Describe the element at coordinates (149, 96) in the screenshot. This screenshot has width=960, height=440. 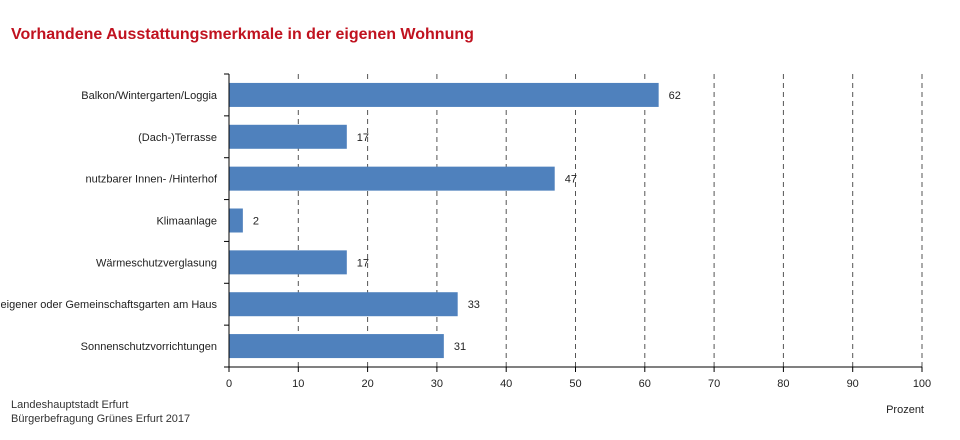
I see `category-label: Balkon/Wintergarten/Loggia` at that location.